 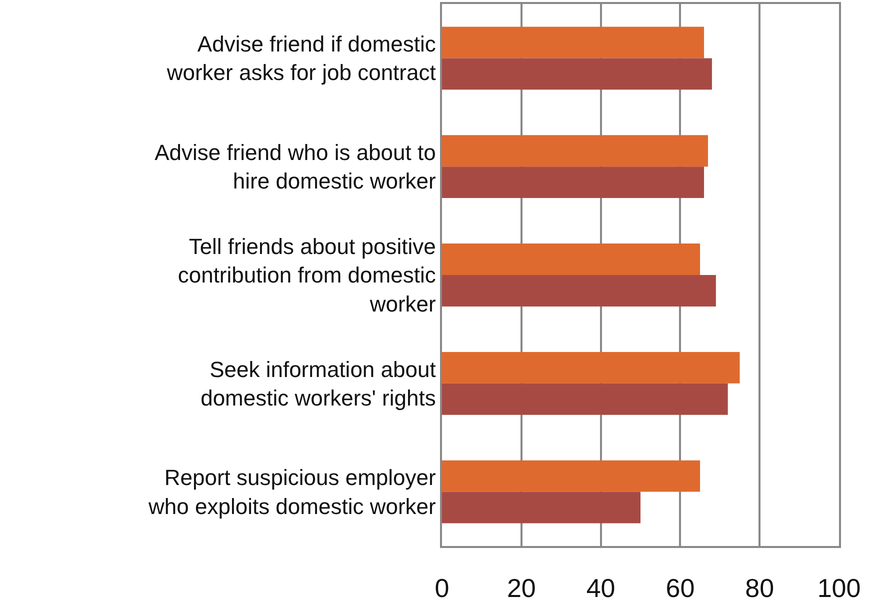 I want to click on x-tick-label: 80, so click(x=759, y=587).